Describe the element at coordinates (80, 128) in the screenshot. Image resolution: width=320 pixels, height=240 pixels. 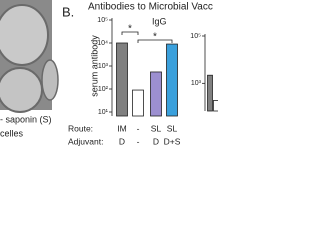
I see `row-label: Route:` at that location.